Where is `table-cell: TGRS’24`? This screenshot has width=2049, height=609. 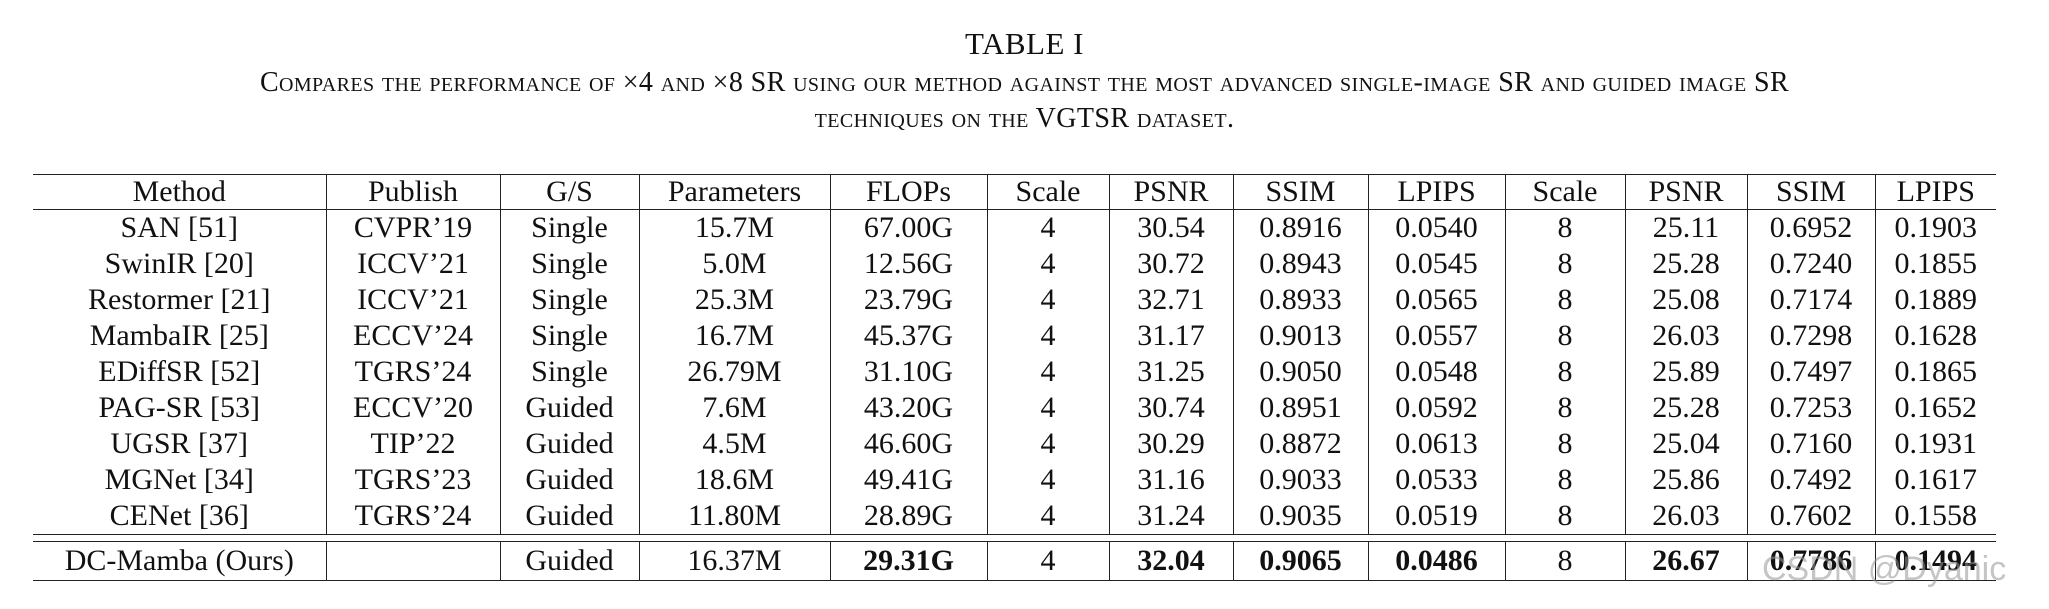 table-cell: TGRS’24 is located at coordinates (412, 372).